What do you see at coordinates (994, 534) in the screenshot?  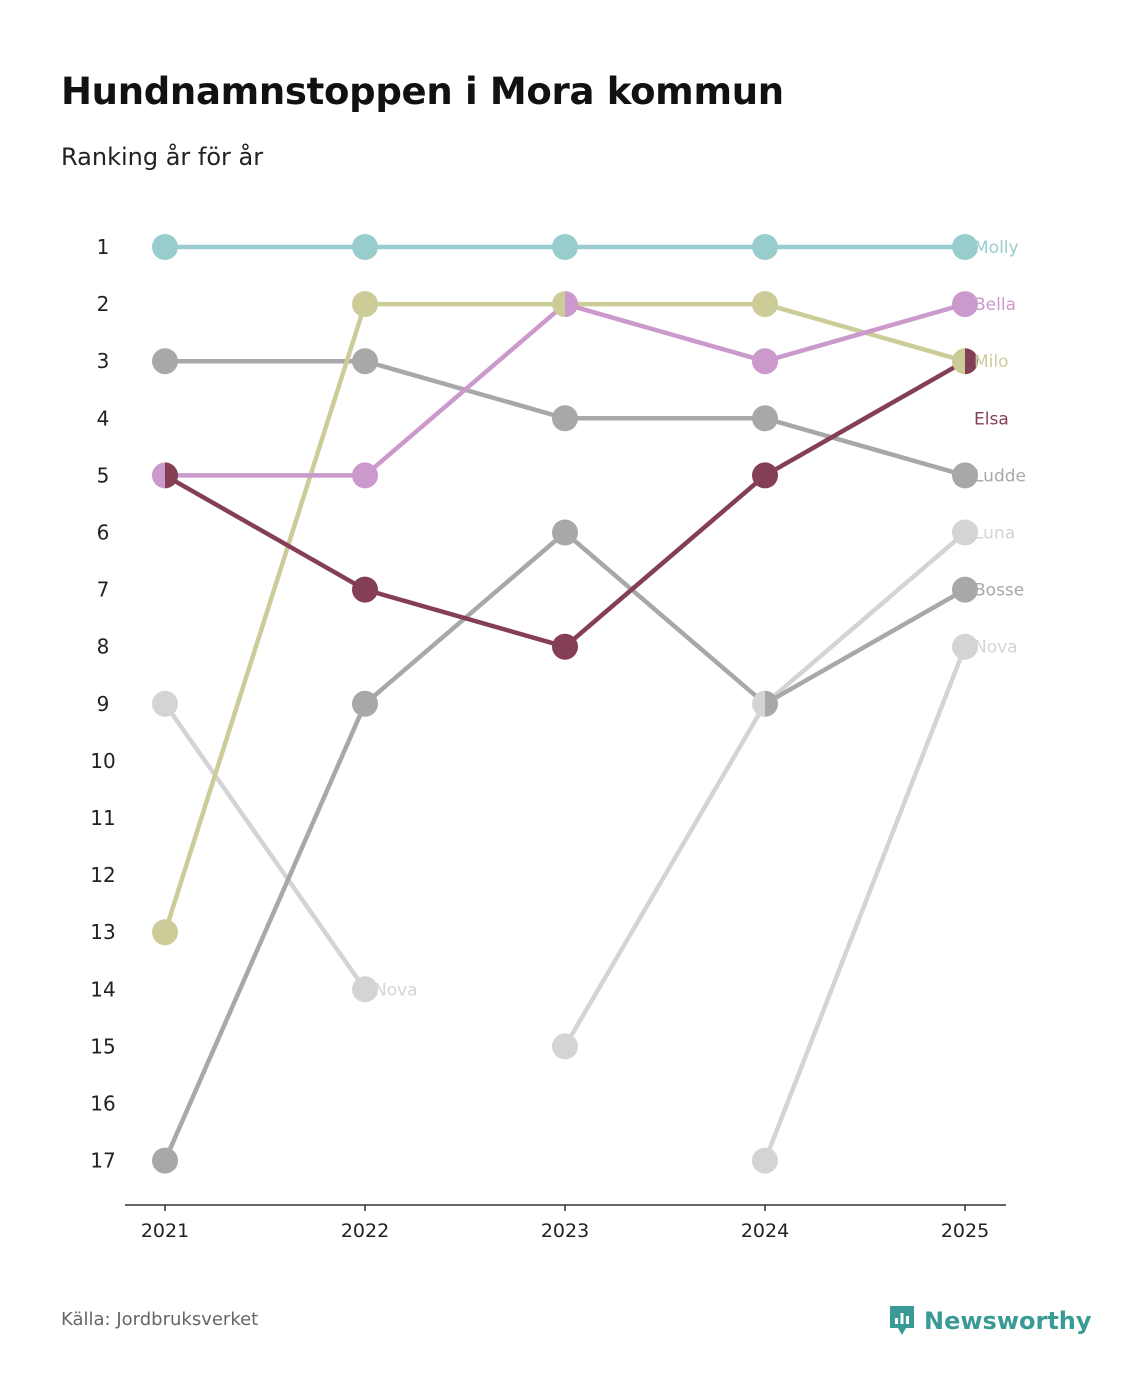 I see `series-label-luna: Luna` at bounding box center [994, 534].